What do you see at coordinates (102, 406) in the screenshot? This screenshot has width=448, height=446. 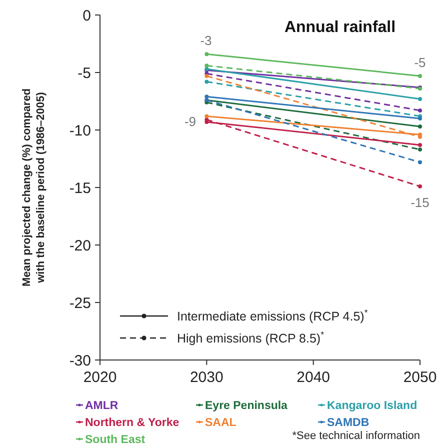 I see `legend-label: AMLR` at bounding box center [102, 406].